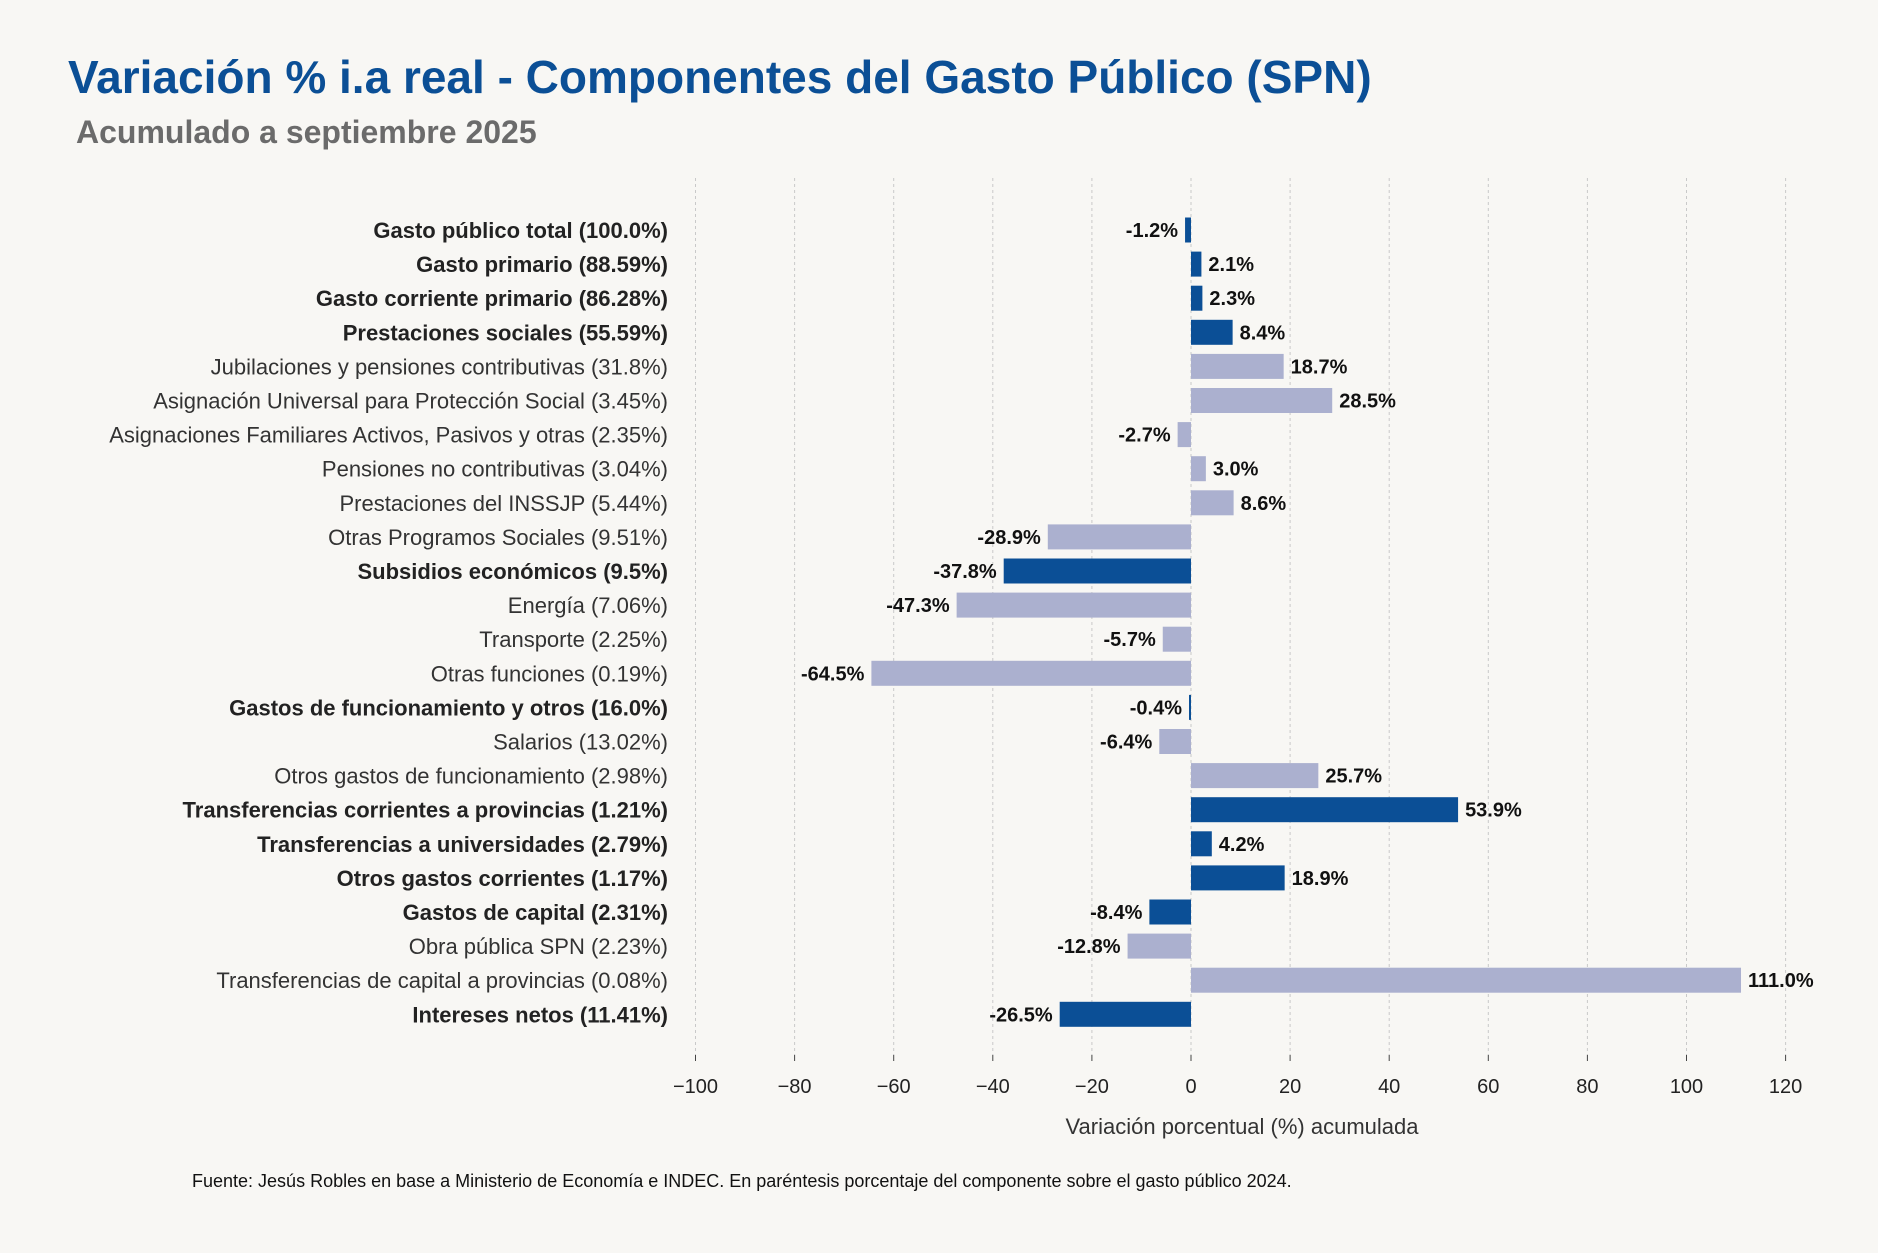  What do you see at coordinates (1263, 333) in the screenshot?
I see `value-label: 8.4%` at bounding box center [1263, 333].